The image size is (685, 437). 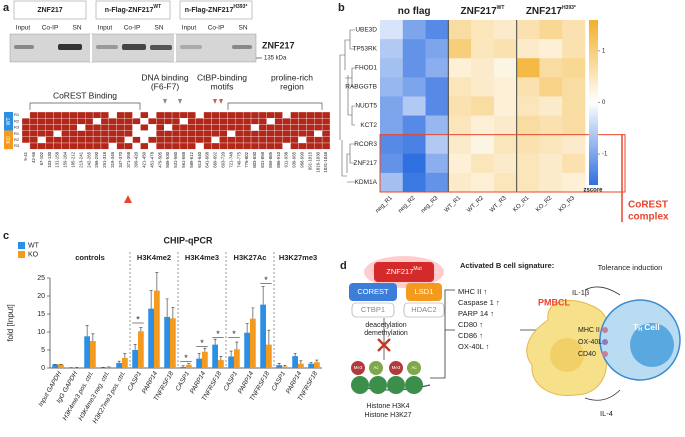 What do you see at coordinates (17, 114) in the screenshot?
I see `rep-label: R1` at bounding box center [17, 114].